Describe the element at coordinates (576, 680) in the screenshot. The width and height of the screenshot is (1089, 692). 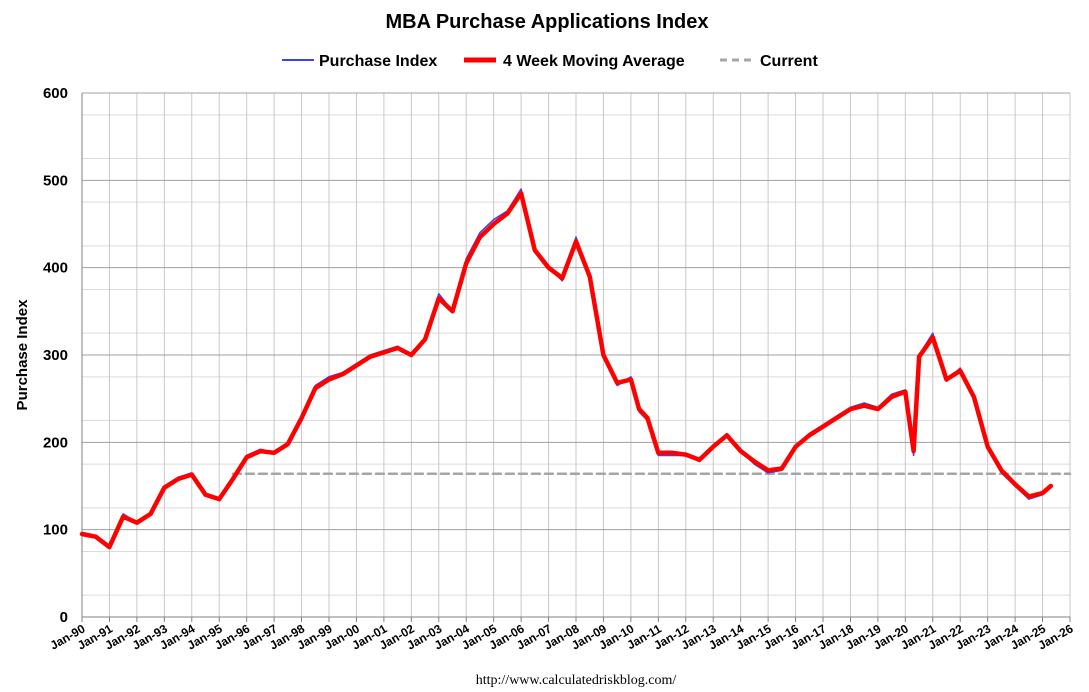
I see `source-url: http://www.calculatedriskblog.com/` at that location.